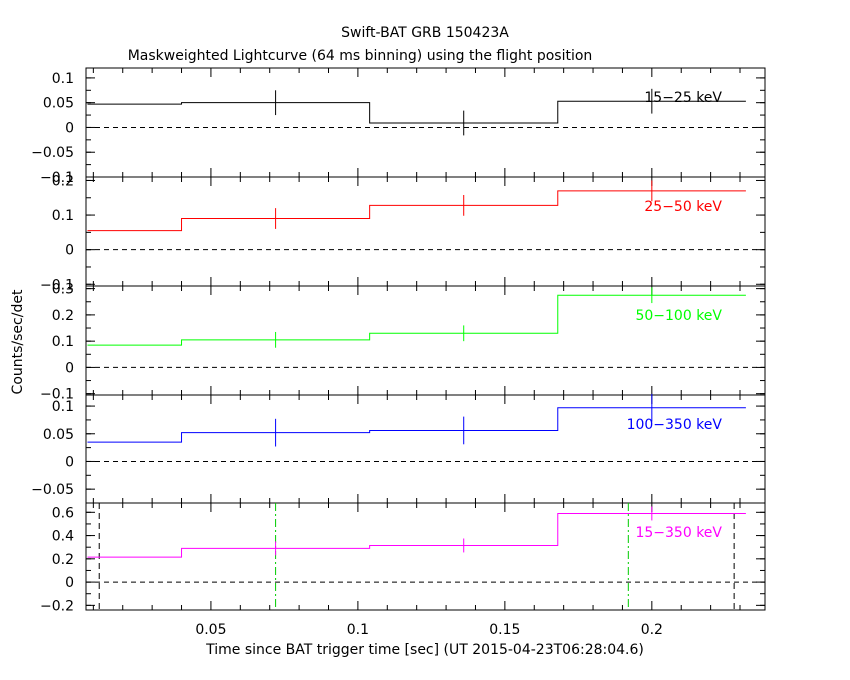 The width and height of the screenshot is (850, 680). Describe the element at coordinates (57, 606) in the screenshot. I see `y-tick-label: −0.2` at that location.